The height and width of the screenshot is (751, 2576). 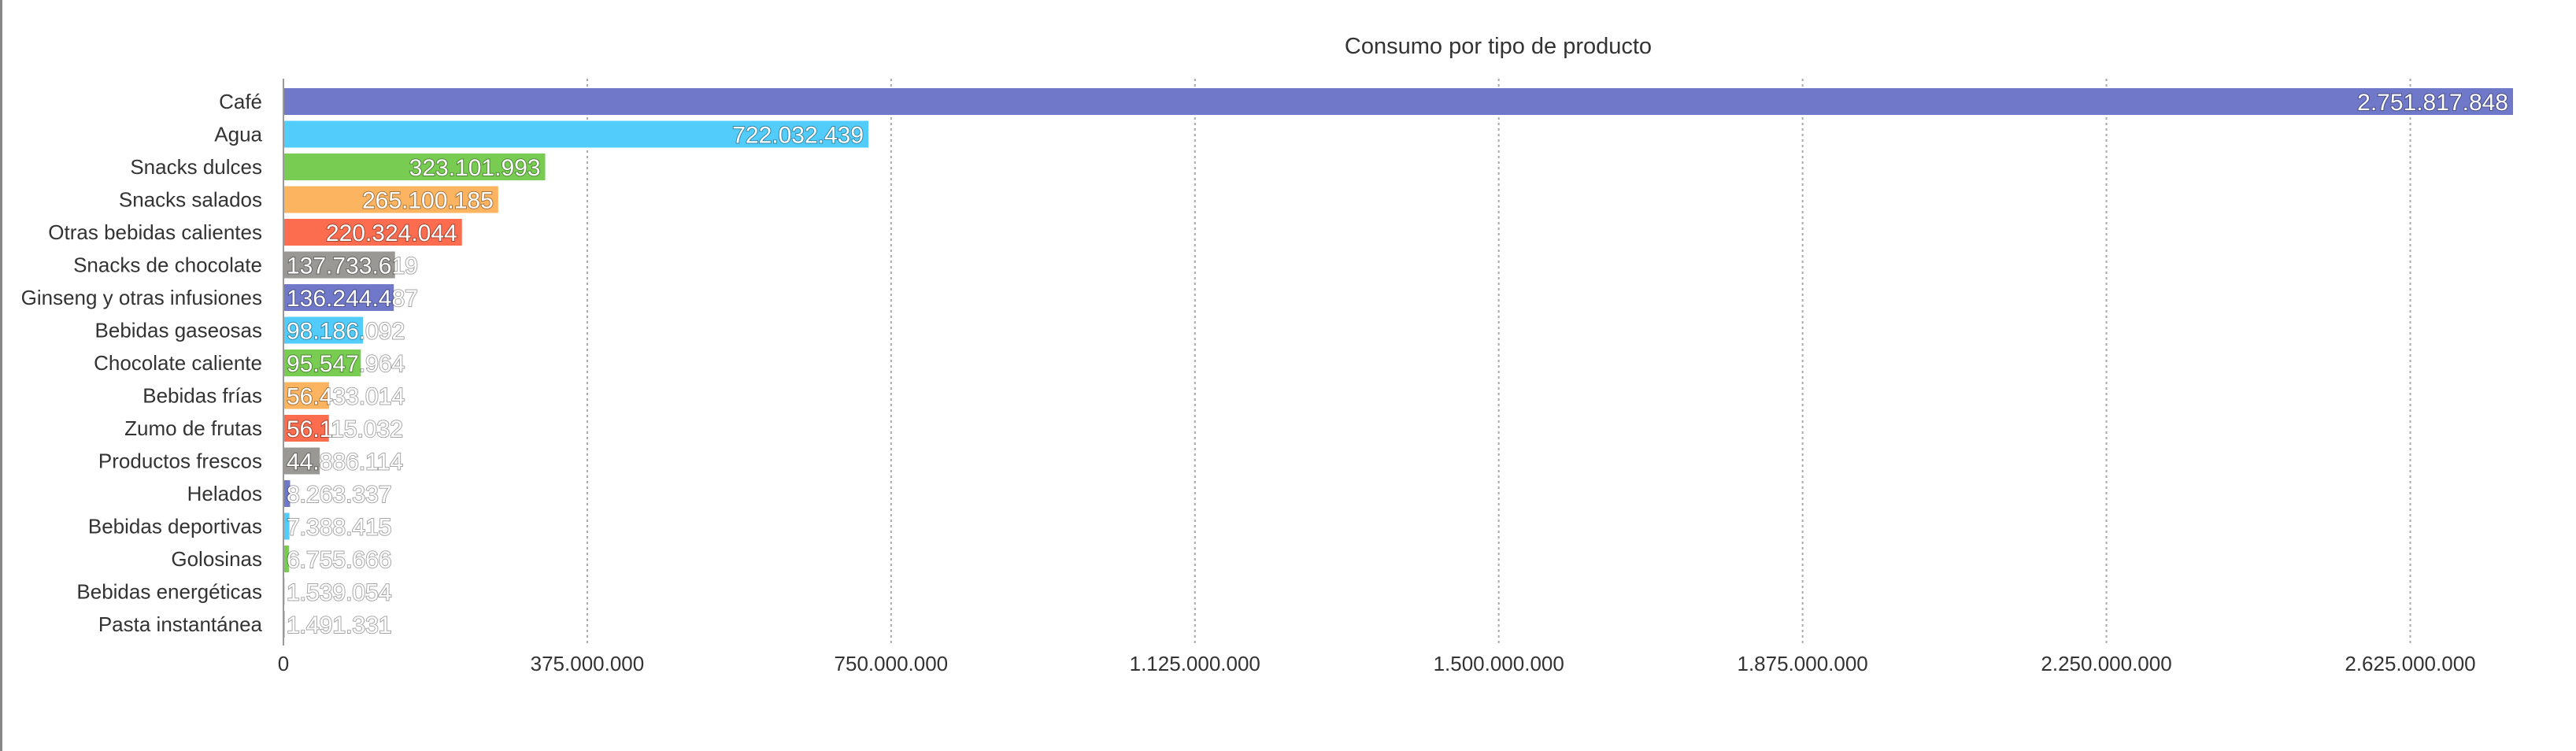 I want to click on value-label: 1.491.331, so click(x=339, y=625).